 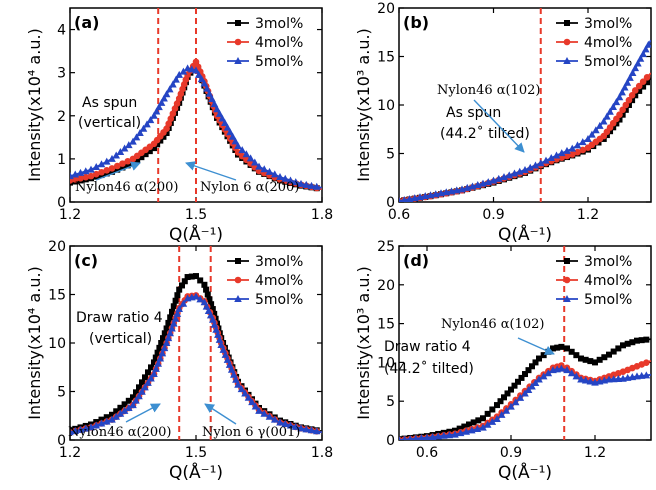 I want to click on y-tick-label: 0, so click(x=61, y=203).